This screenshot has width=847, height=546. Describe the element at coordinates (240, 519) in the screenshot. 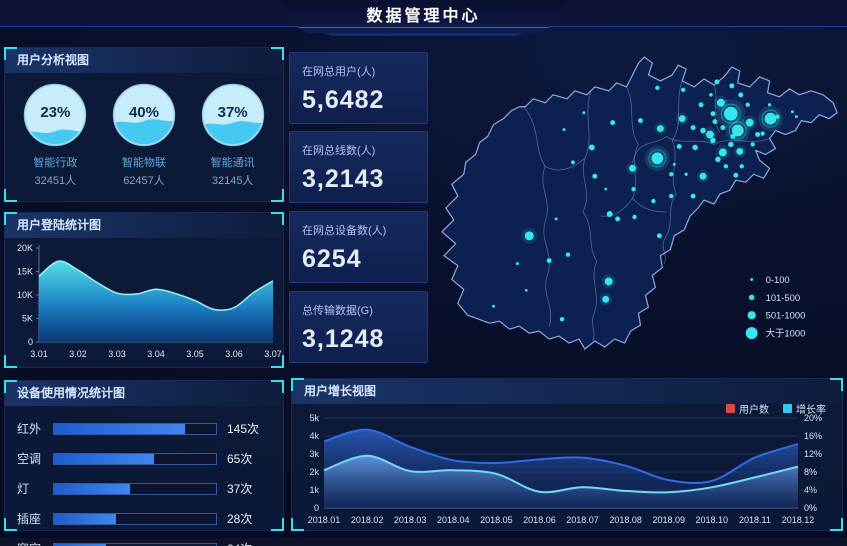

I see `bar-value: 28次` at that location.